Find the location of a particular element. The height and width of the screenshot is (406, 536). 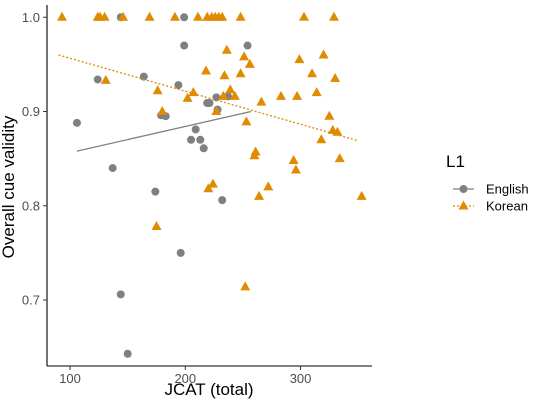

legend-item-english: English is located at coordinates (491, 189).